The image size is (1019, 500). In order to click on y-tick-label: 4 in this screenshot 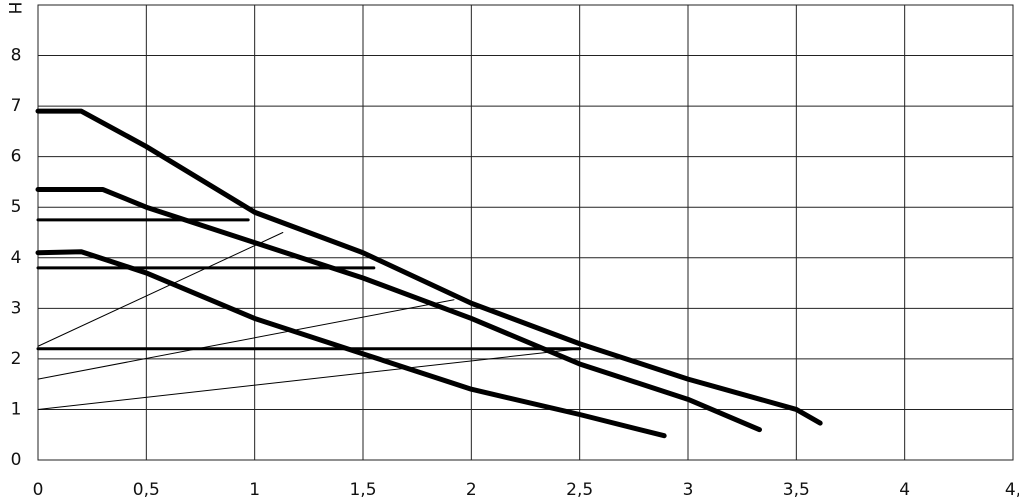, I will do `click(16, 258)`.